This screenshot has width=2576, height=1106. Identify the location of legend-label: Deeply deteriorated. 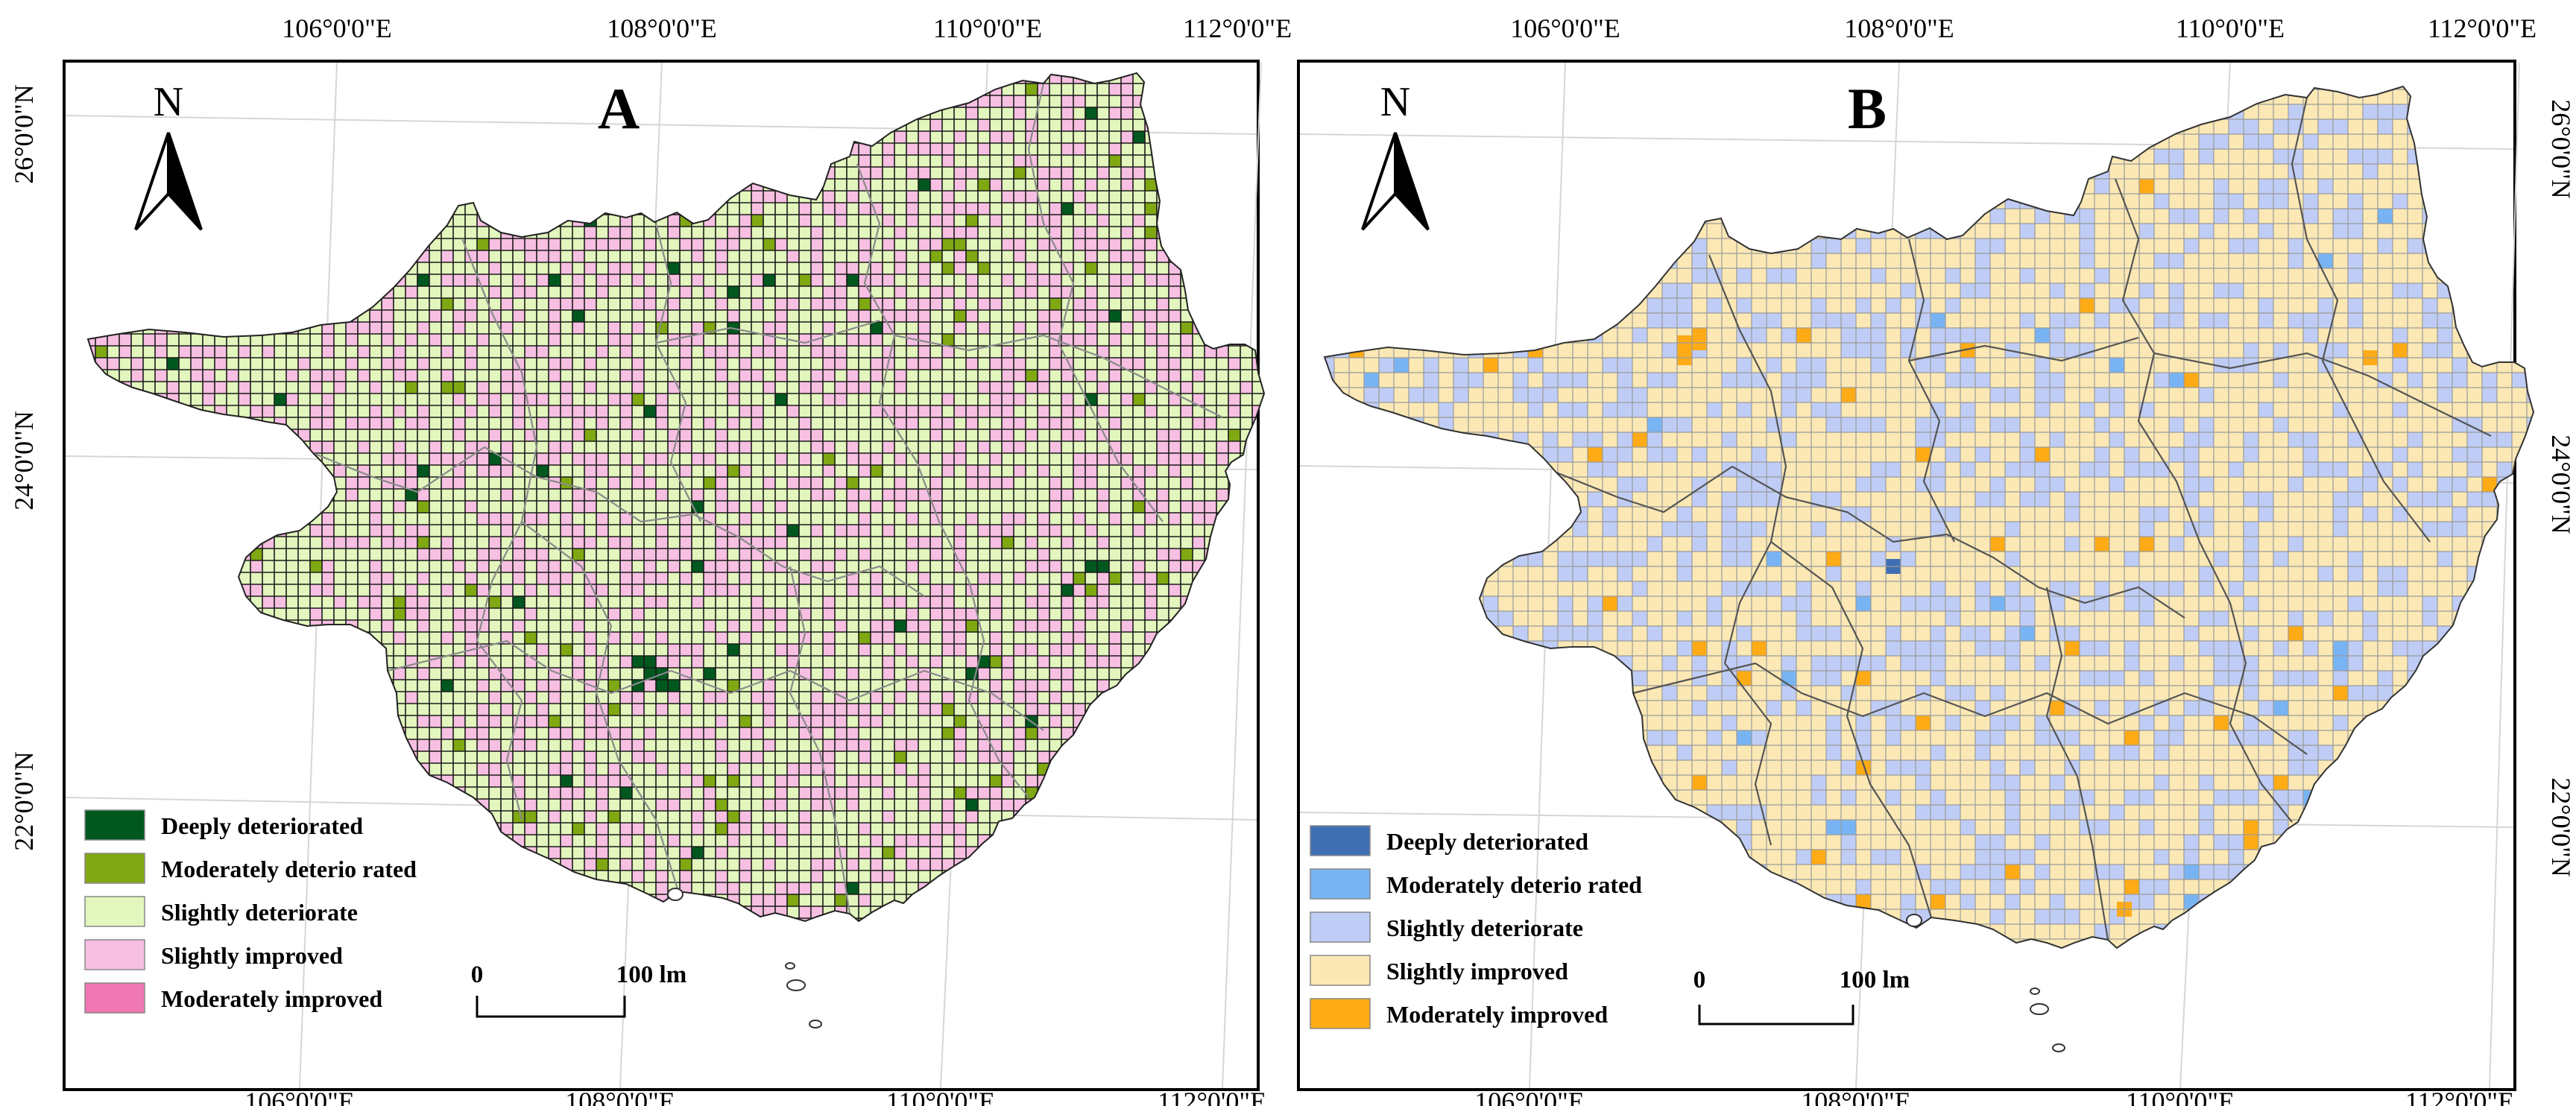
(262, 825).